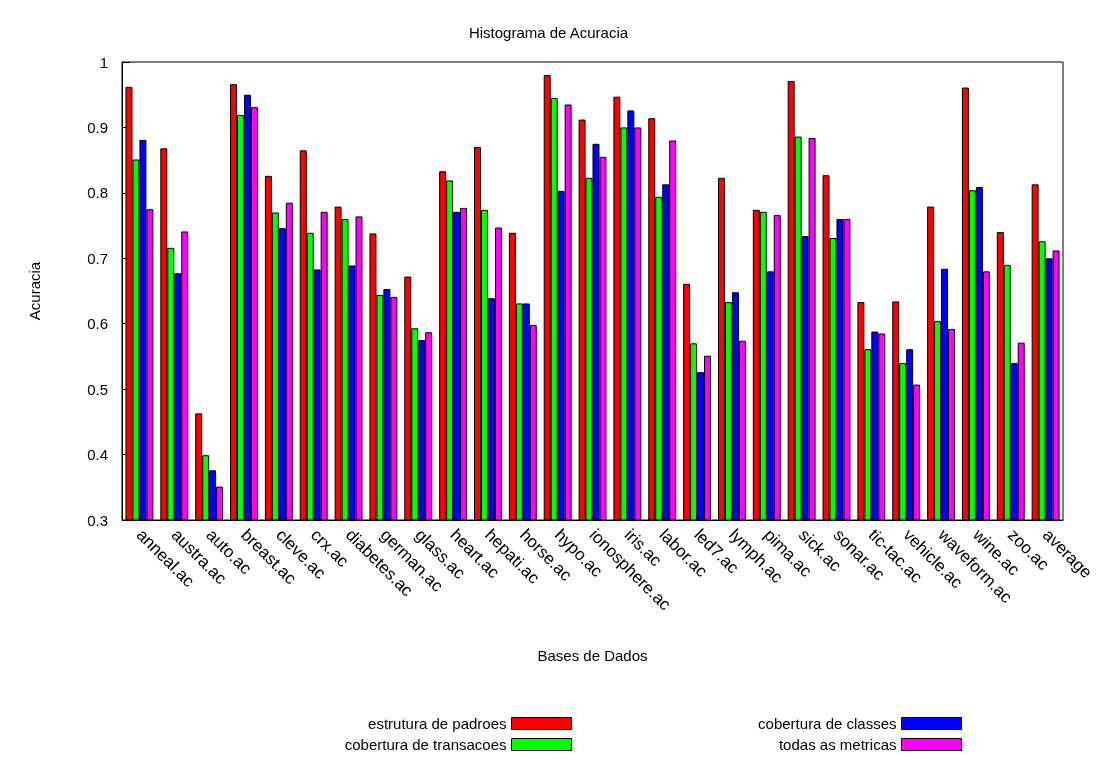 The width and height of the screenshot is (1097, 763). What do you see at coordinates (437, 723) in the screenshot?
I see `legend-label: estrutura de padroes` at bounding box center [437, 723].